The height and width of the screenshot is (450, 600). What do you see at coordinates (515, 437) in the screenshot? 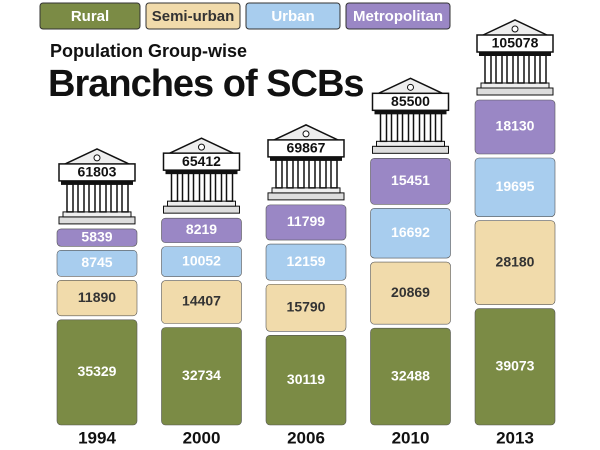
I see `x-tick-label: 2013` at bounding box center [515, 437].